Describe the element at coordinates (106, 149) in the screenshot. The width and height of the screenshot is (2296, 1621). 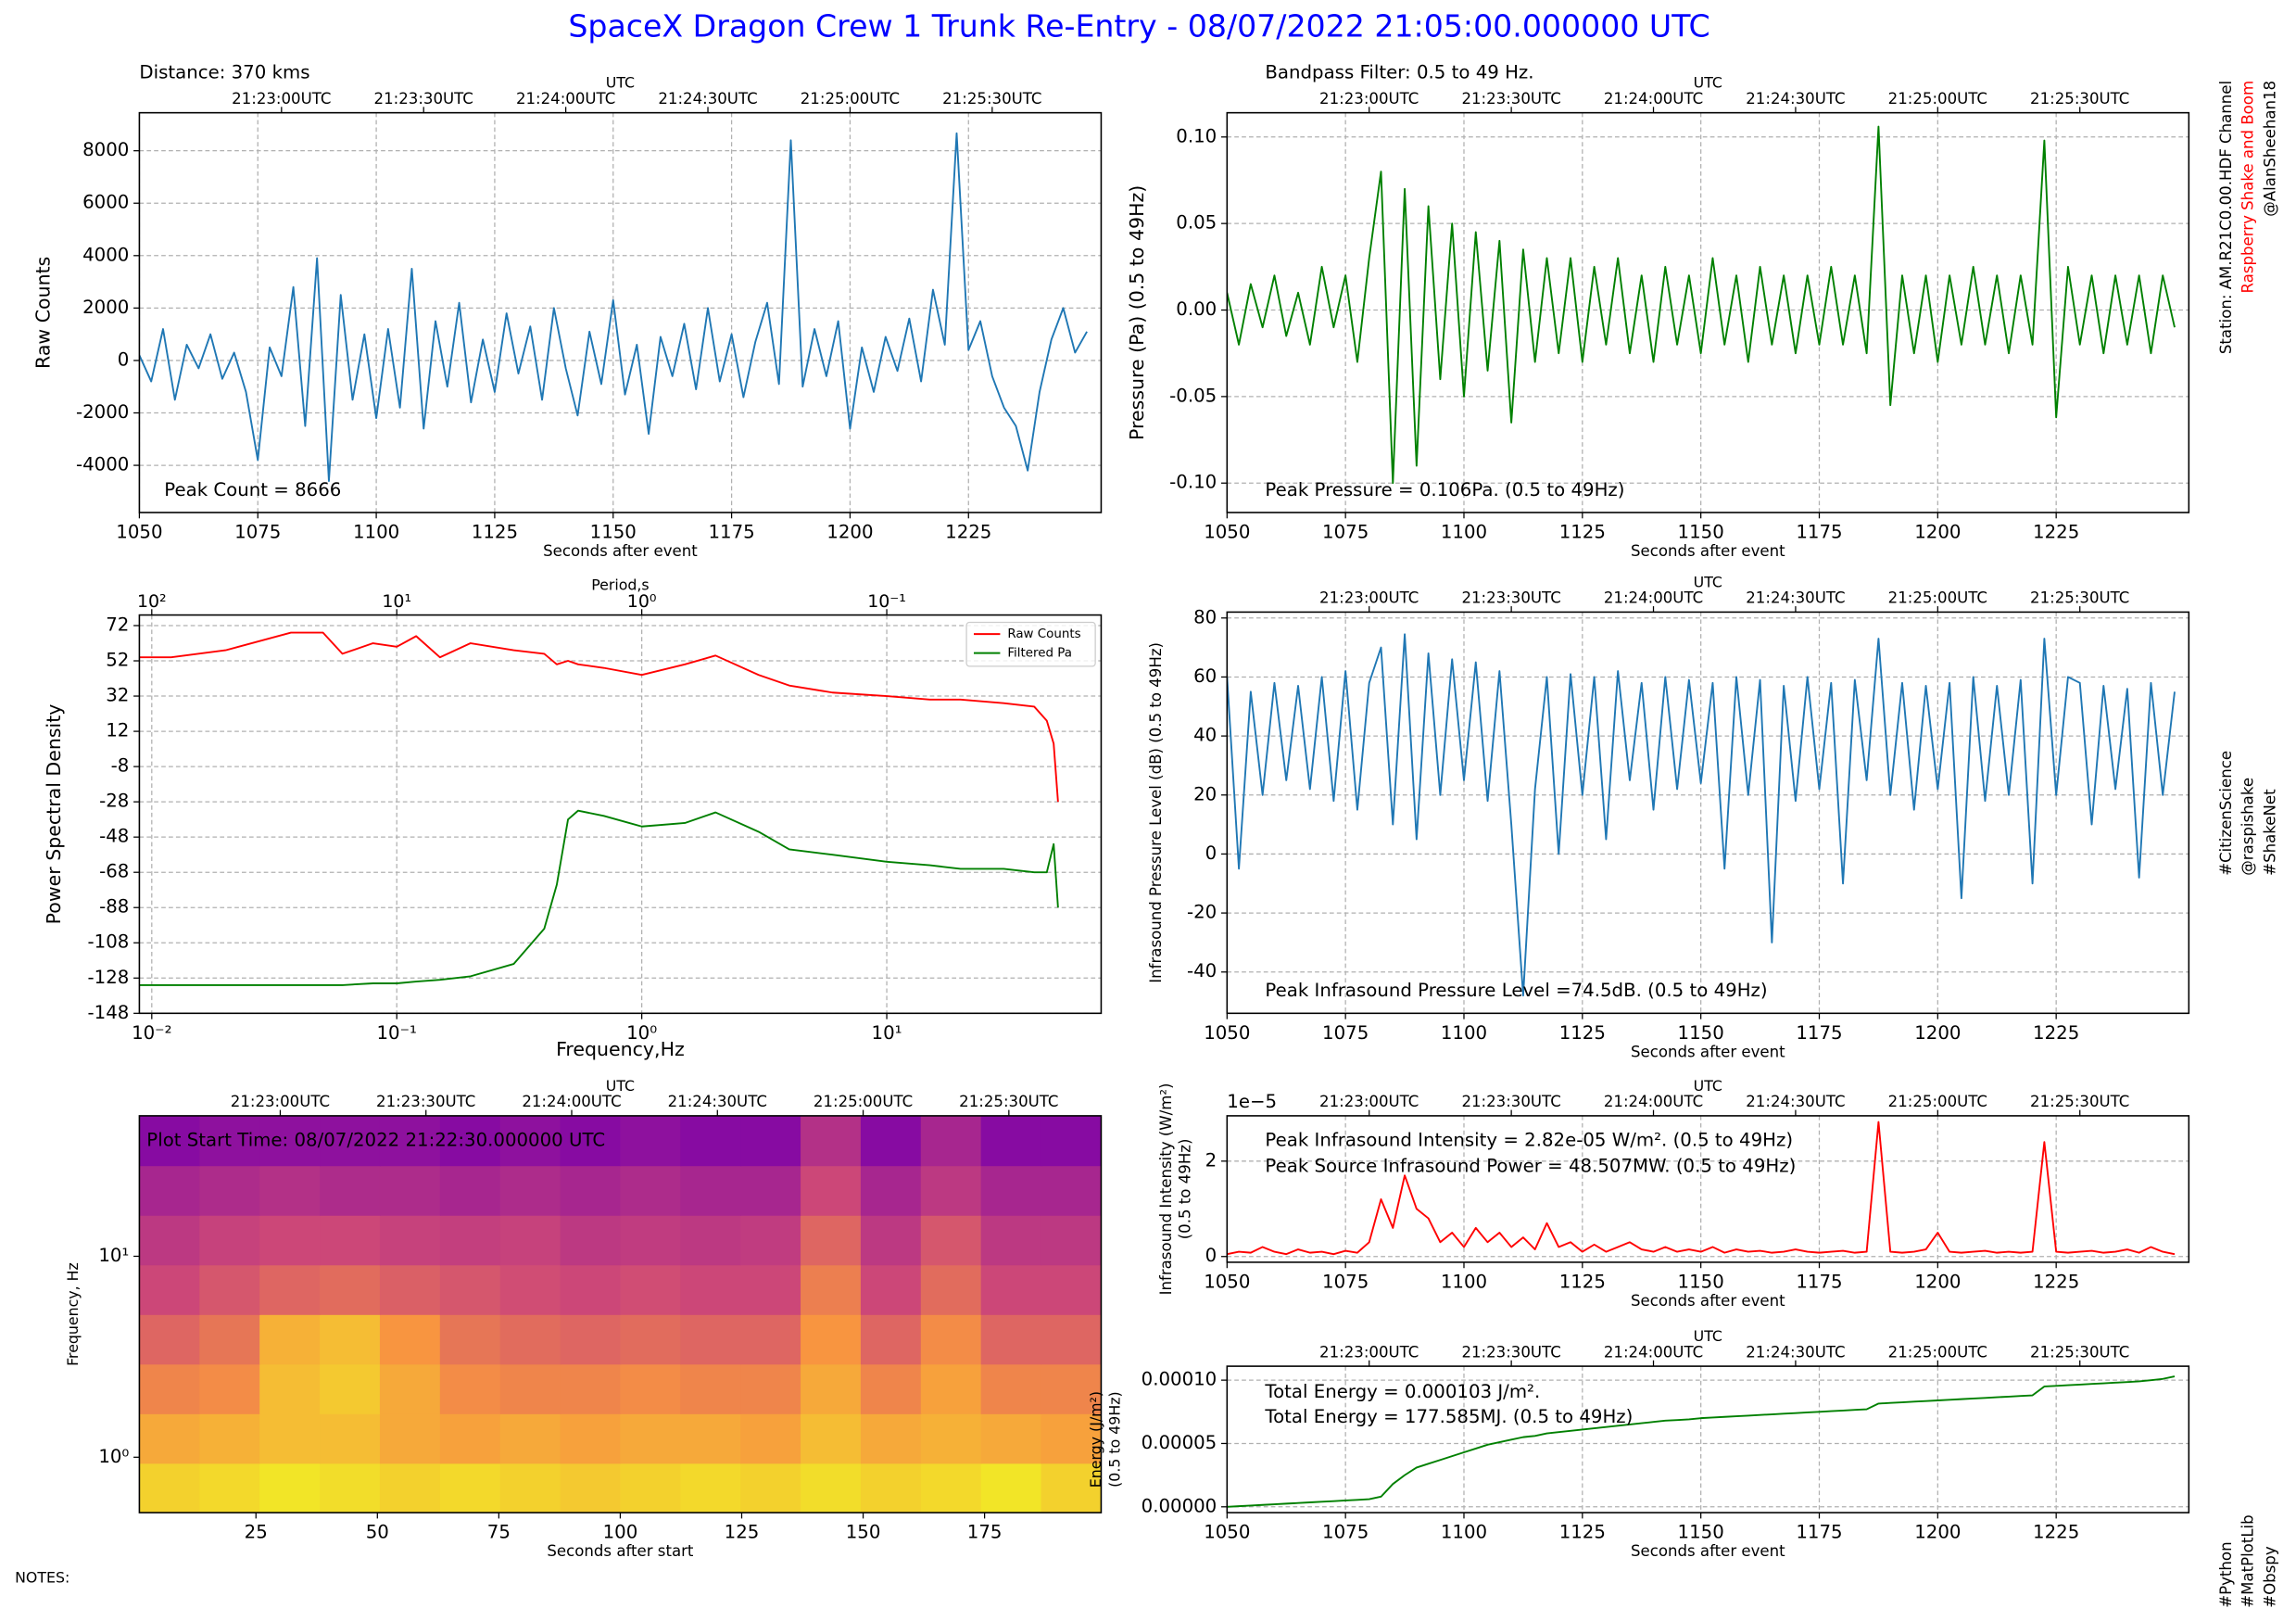
I see `y-tick-label: 8000` at that location.